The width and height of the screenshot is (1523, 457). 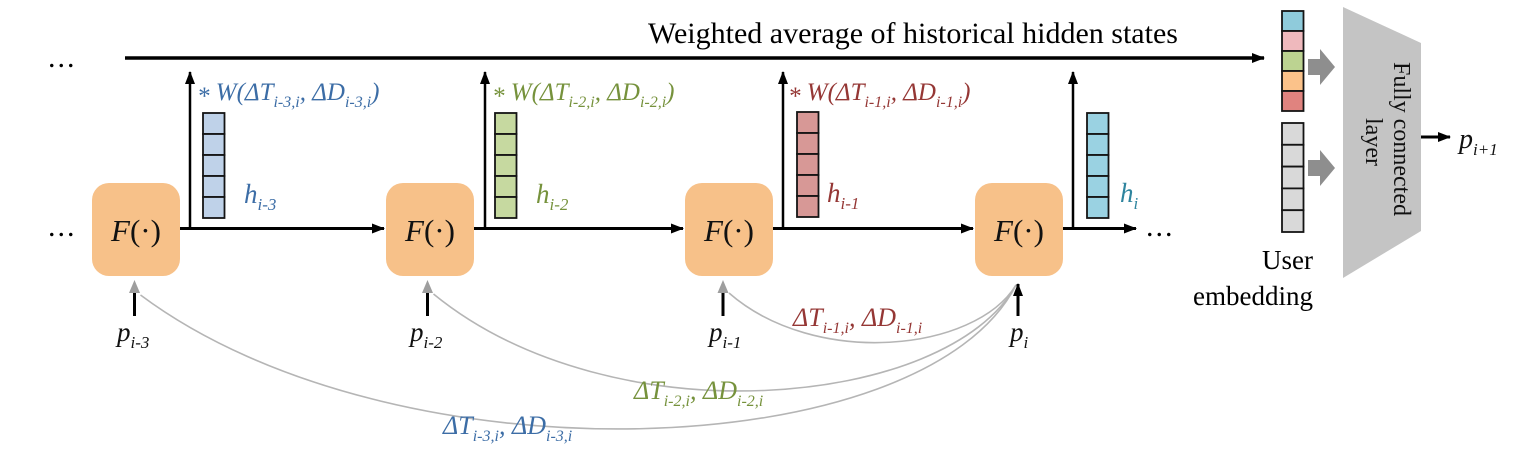 What do you see at coordinates (288, 95) in the screenshot?
I see `weight-label-i-3: * W(ΔTi-3,i, ΔDi-3,i)` at bounding box center [288, 95].